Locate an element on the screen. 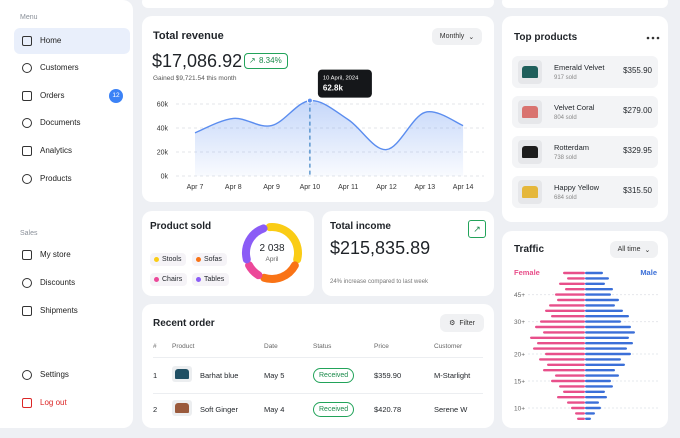 This screenshot has width=680, height=438. age-label: 15+ is located at coordinates (519, 382).